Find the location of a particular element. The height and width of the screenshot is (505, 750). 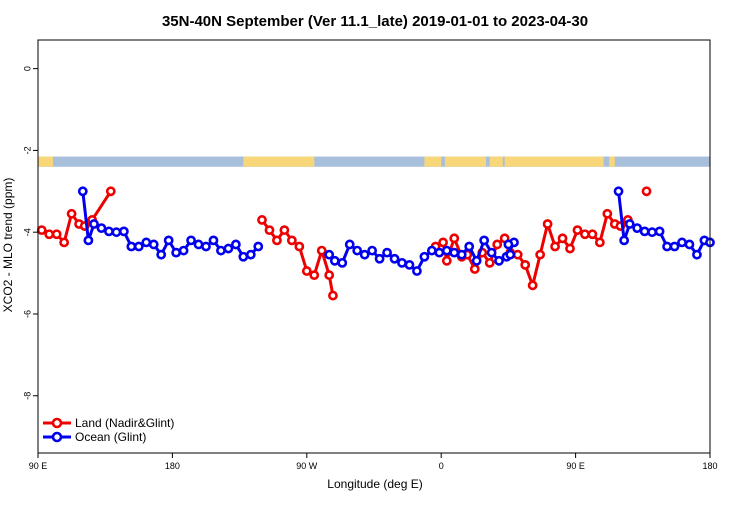

legend-item-ocean: Ocean (Glint) is located at coordinates (94, 437).